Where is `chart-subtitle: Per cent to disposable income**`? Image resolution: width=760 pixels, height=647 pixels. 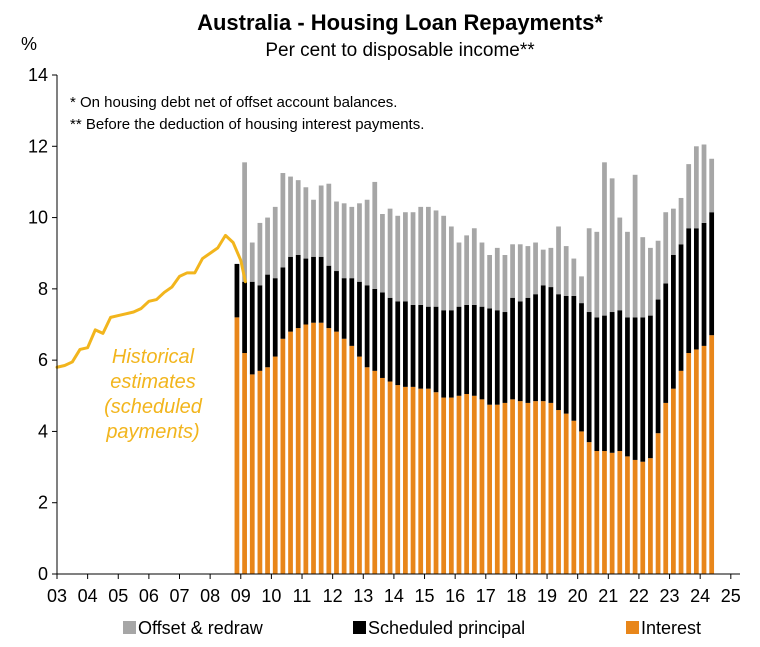 chart-subtitle: Per cent to disposable income** is located at coordinates (400, 50).